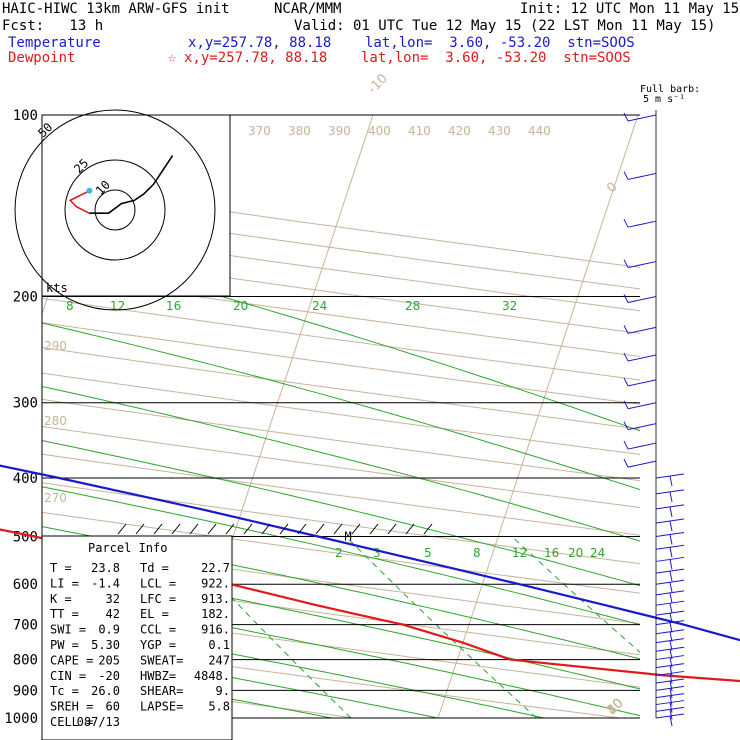 The image size is (740, 740). What do you see at coordinates (68, 630) in the screenshot?
I see `parcel-cell: SWI =` at bounding box center [68, 630].